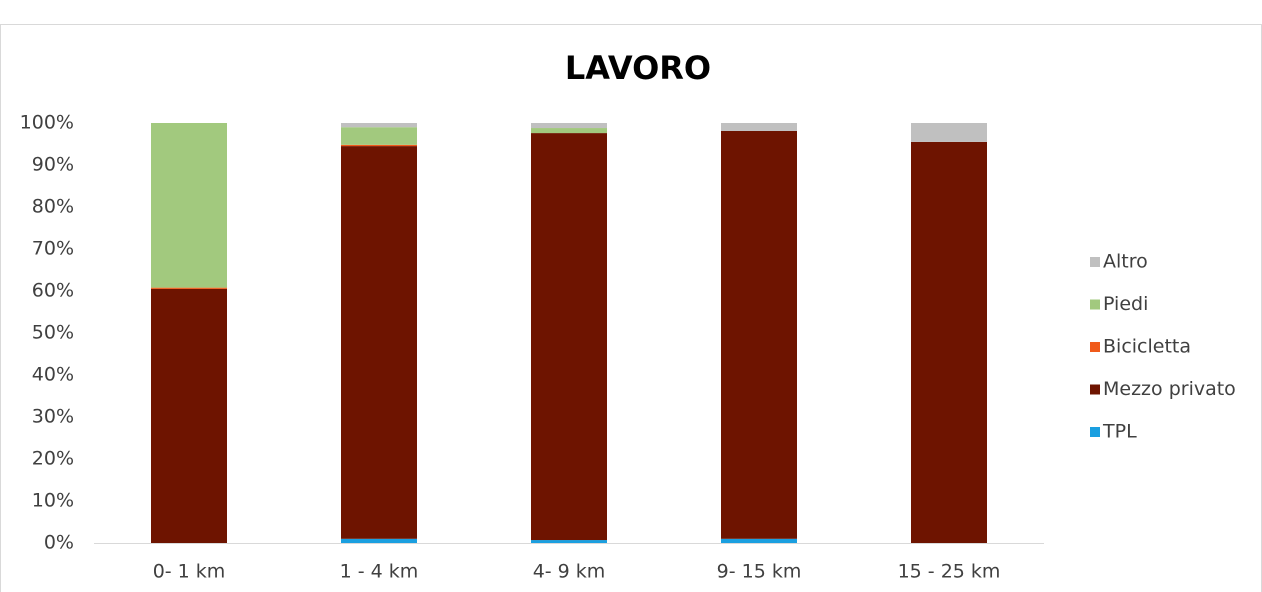 Image resolution: width=1262 pixels, height=592 pixels. I want to click on y-tick-label: 60%, so click(53, 291).